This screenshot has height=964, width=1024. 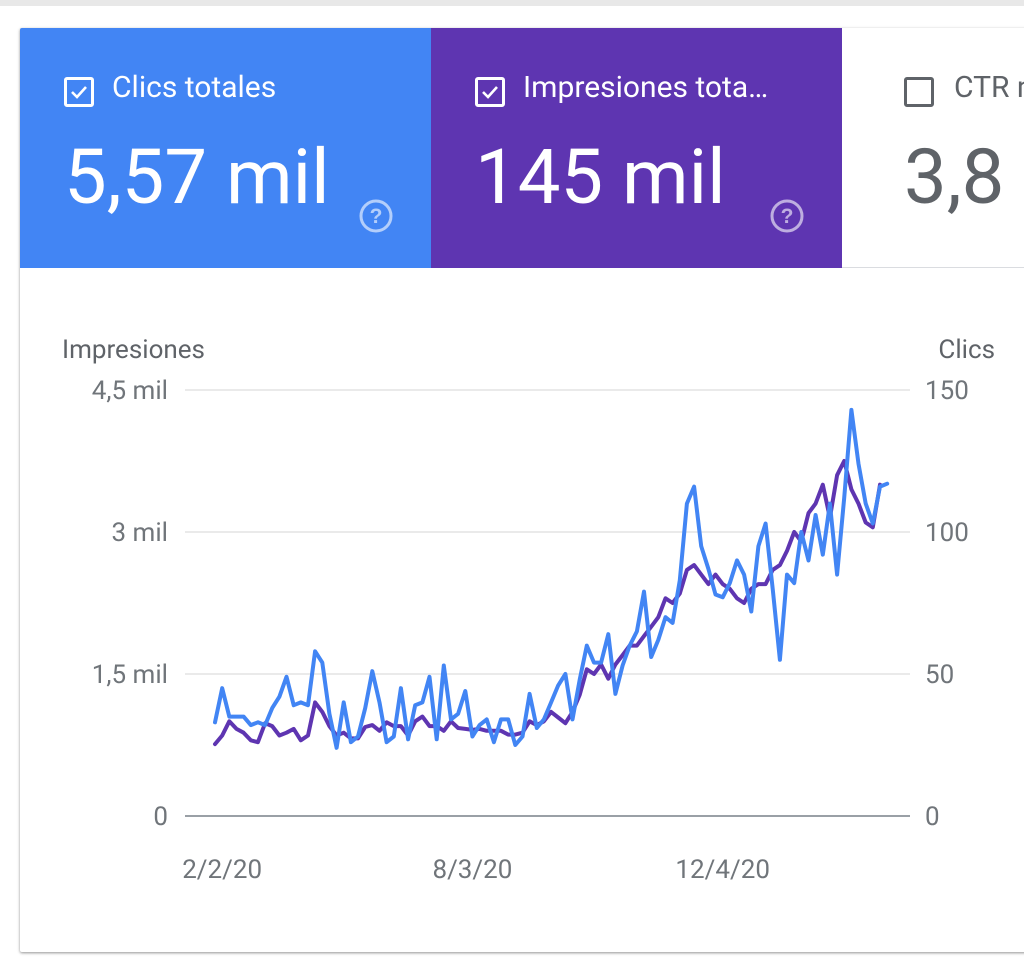 What do you see at coordinates (966, 350) in the screenshot?
I see `right-axis-title: Clics` at bounding box center [966, 350].